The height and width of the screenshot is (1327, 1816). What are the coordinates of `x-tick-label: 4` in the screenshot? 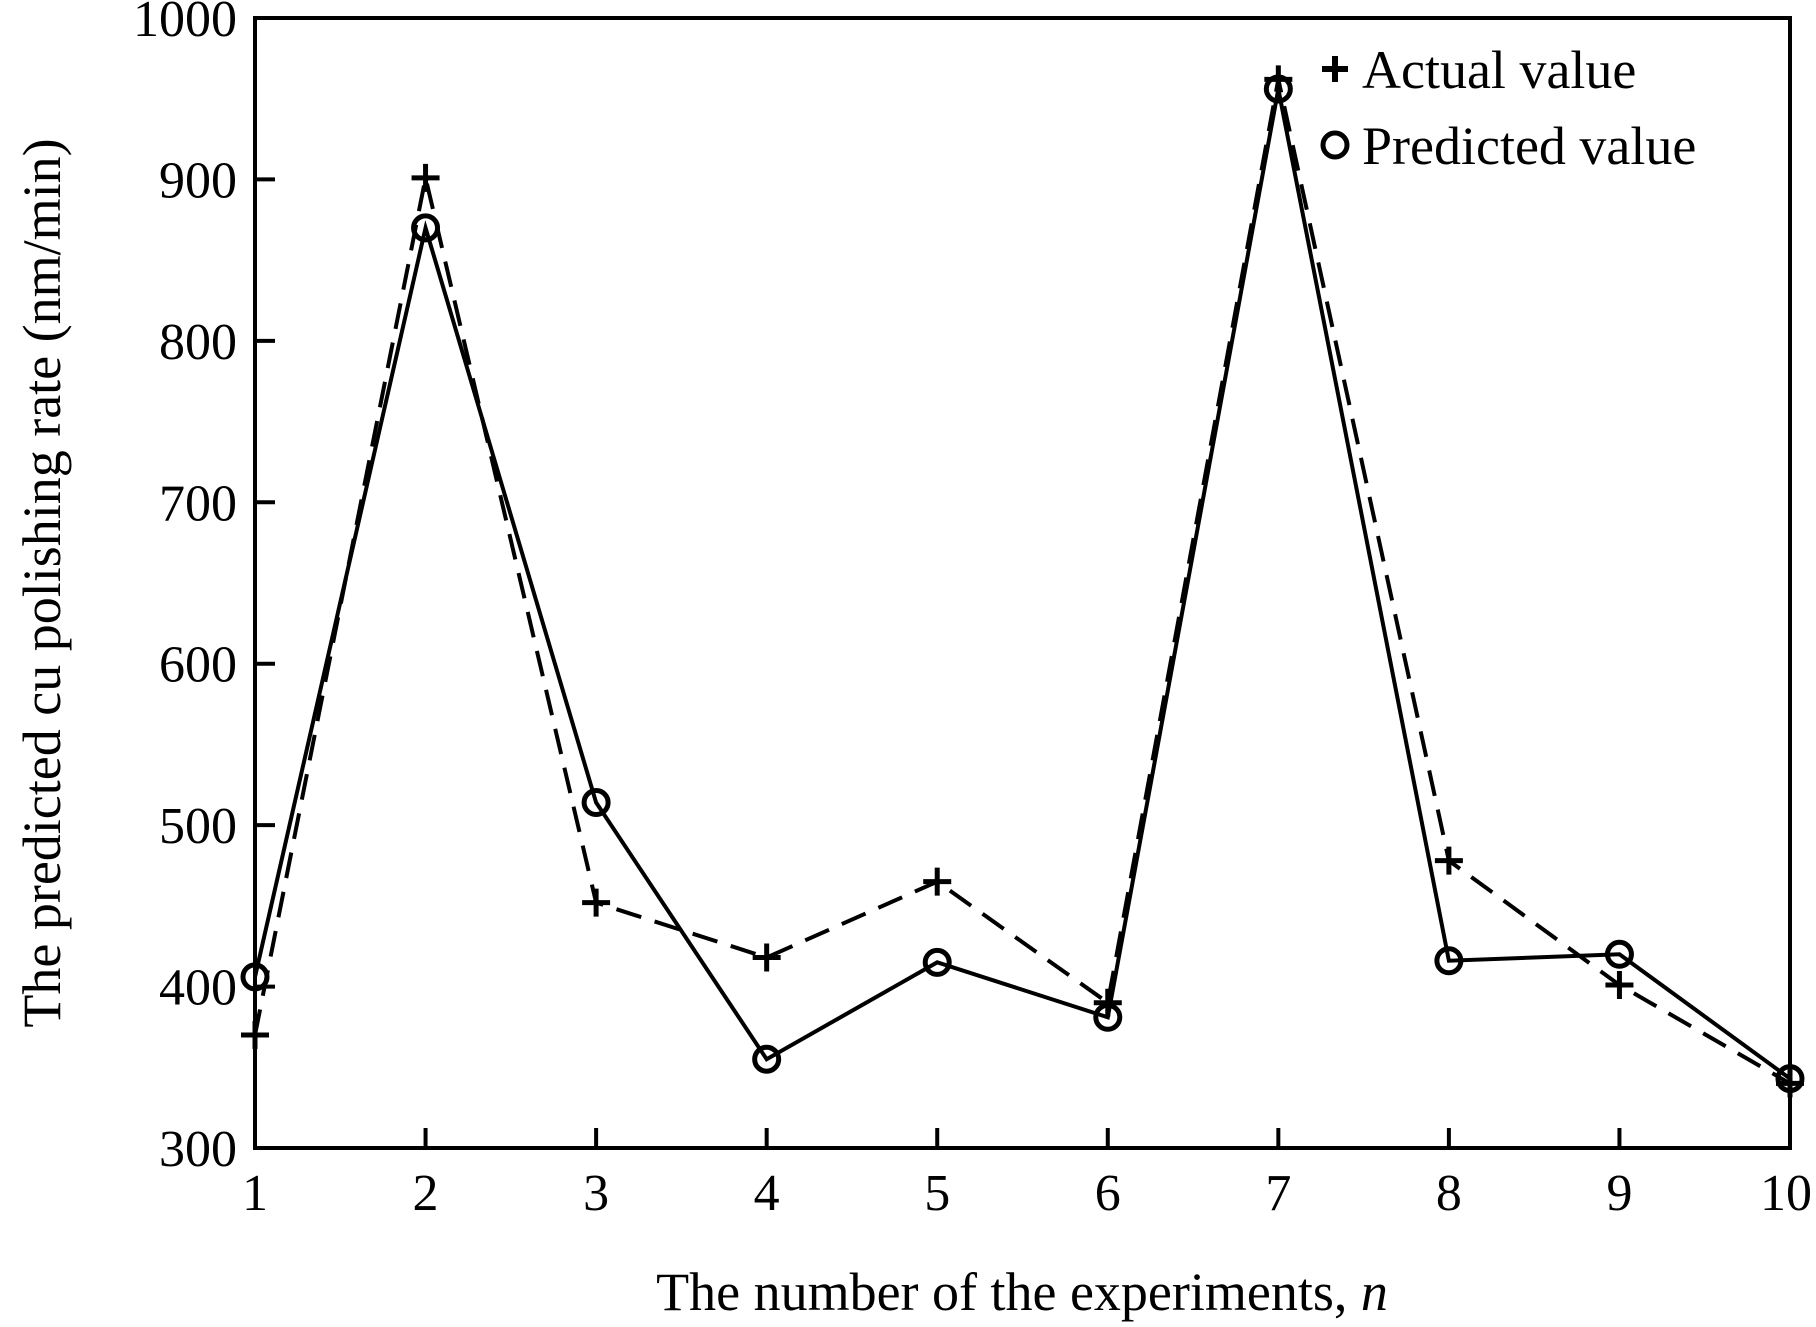 It's located at (767, 1193).